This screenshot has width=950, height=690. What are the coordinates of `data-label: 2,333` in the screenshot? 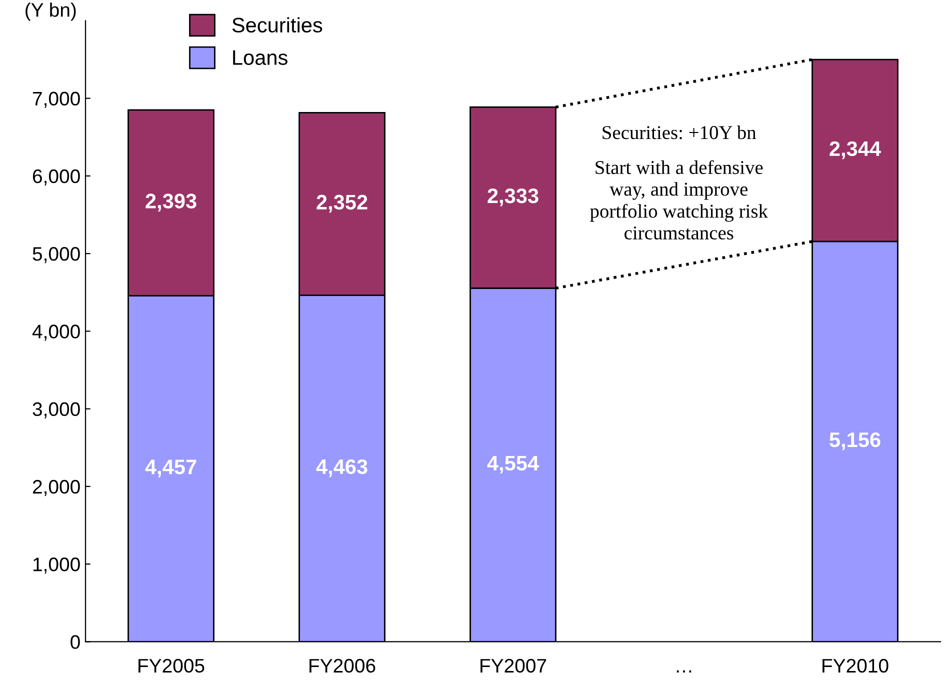 It's located at (513, 197).